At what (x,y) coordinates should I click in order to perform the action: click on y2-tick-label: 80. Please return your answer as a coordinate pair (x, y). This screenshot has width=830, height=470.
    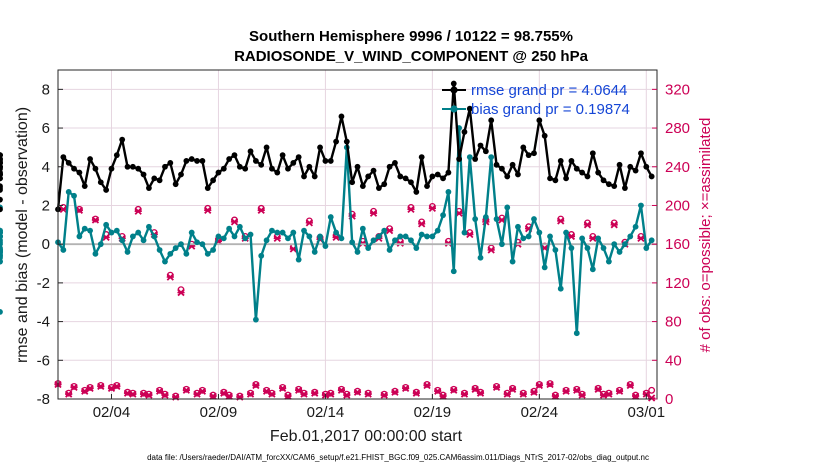
    Looking at the image, I should click on (673, 322).